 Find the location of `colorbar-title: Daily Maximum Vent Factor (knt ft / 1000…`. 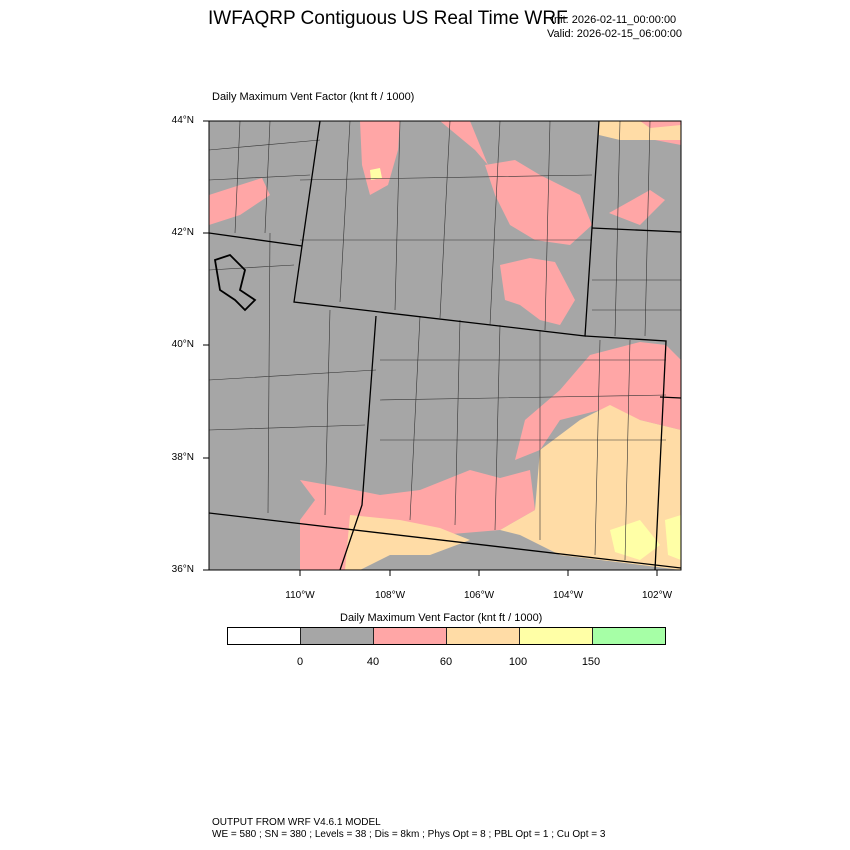

colorbar-title: Daily Maximum Vent Factor (knt ft / 1000… is located at coordinates (441, 618).